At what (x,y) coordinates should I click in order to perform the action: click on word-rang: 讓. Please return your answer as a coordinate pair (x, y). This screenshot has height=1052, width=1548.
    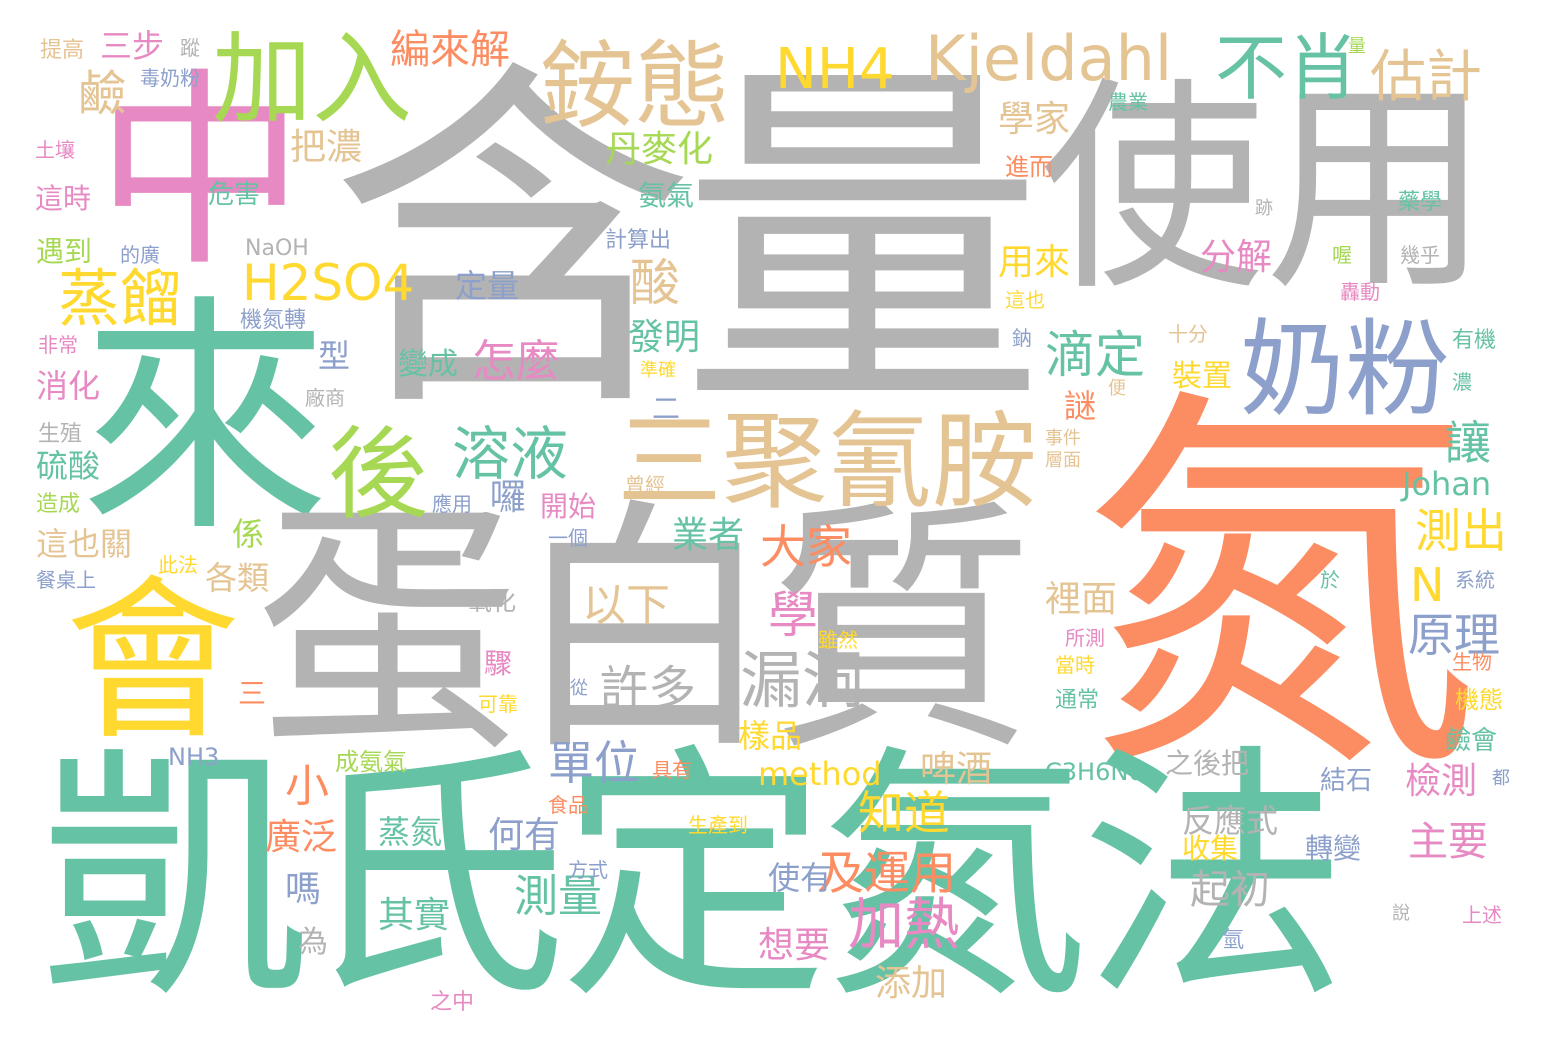
    Looking at the image, I should click on (1468, 443).